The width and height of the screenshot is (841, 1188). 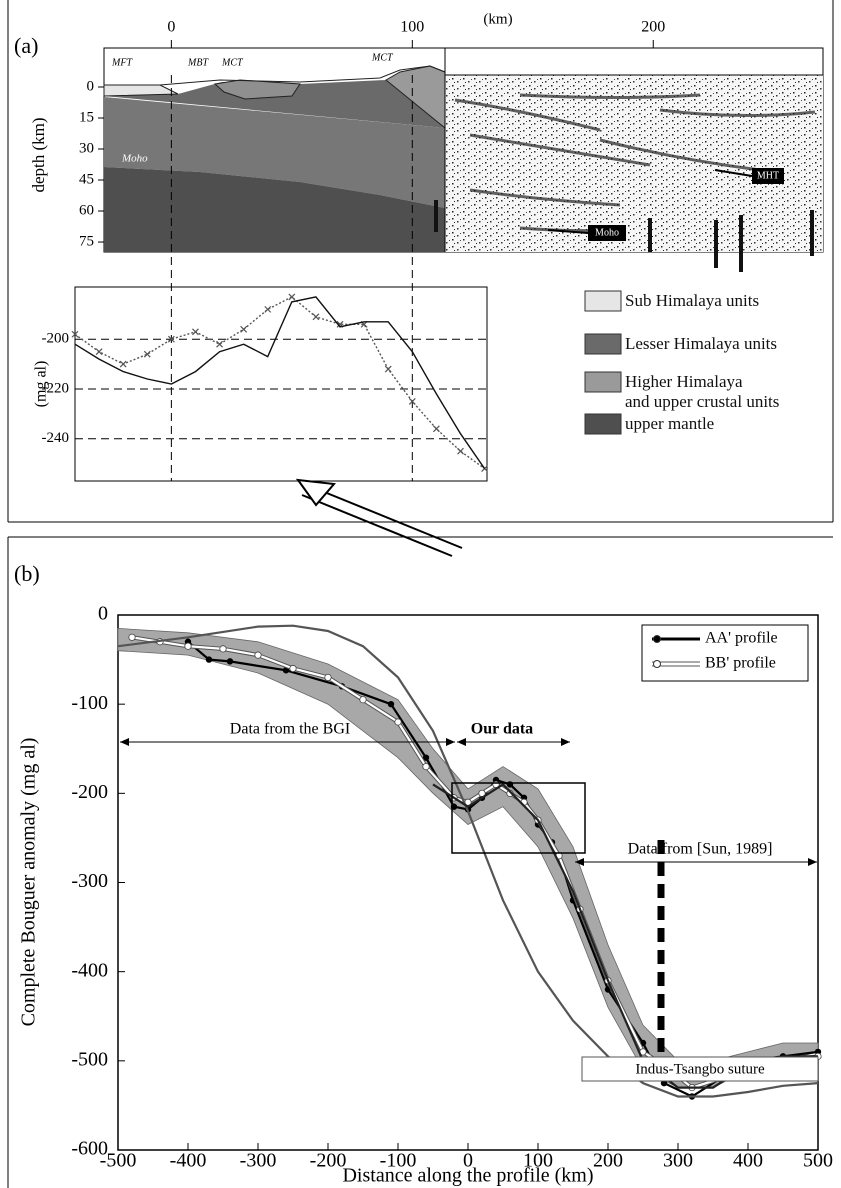 What do you see at coordinates (86, 179) in the screenshot?
I see `y-tick-label: 45` at bounding box center [86, 179].